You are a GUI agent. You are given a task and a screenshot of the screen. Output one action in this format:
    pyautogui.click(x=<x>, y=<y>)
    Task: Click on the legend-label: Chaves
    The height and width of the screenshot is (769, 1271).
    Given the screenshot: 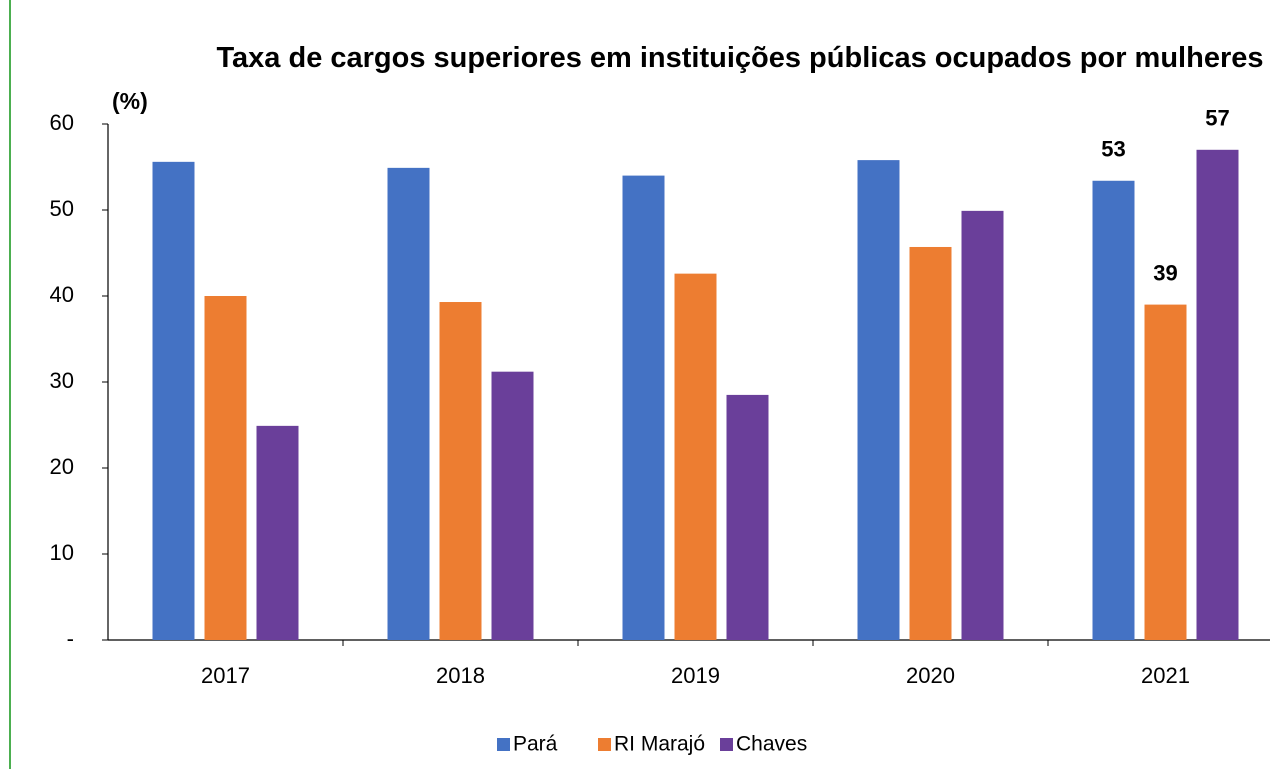 What is the action you would take?
    pyautogui.click(x=771, y=744)
    